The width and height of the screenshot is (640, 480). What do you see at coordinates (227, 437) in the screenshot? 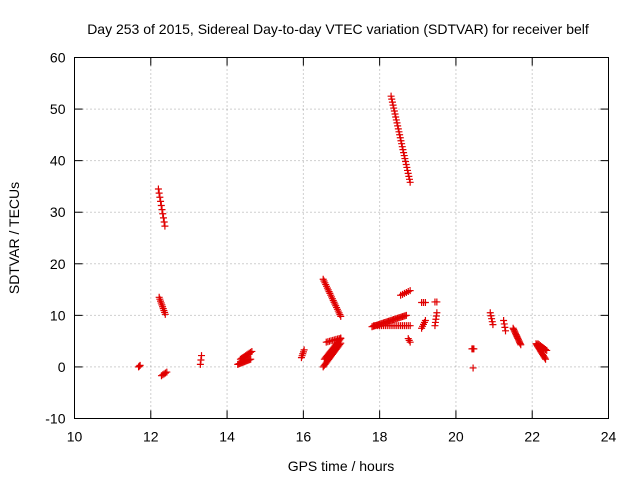
I see `x-tick-label: 14` at bounding box center [227, 437].